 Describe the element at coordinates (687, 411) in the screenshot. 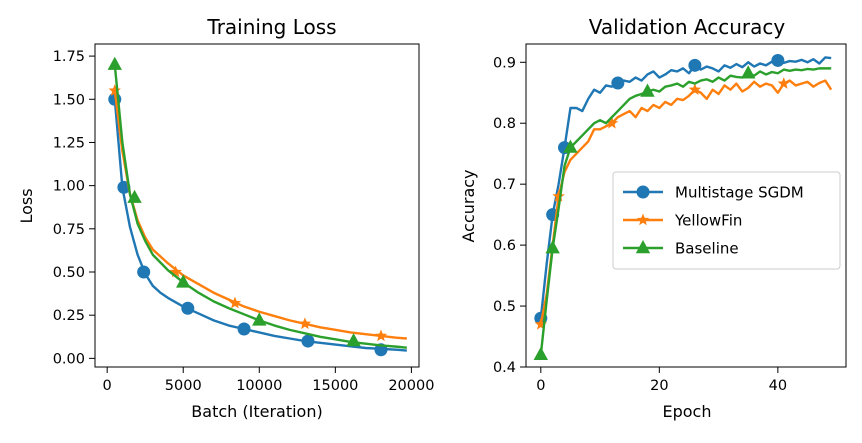

I see `x-axis-label: Epoch` at that location.